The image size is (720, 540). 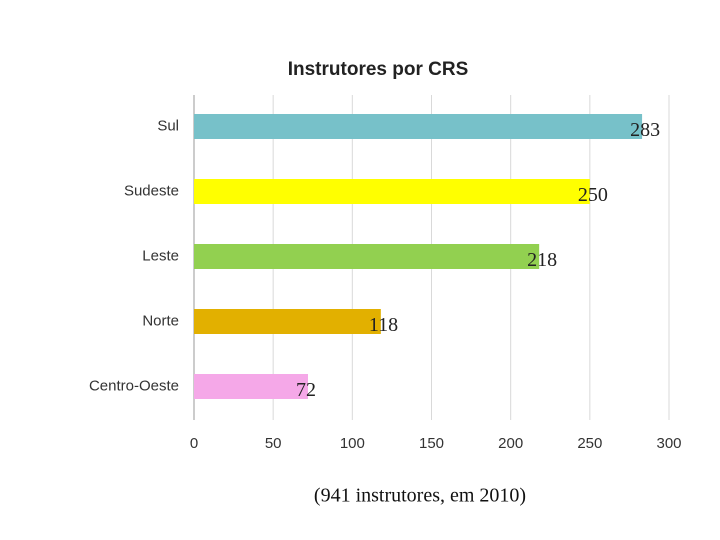 What do you see at coordinates (160, 255) in the screenshot?
I see `y-tick-label: Leste` at bounding box center [160, 255].